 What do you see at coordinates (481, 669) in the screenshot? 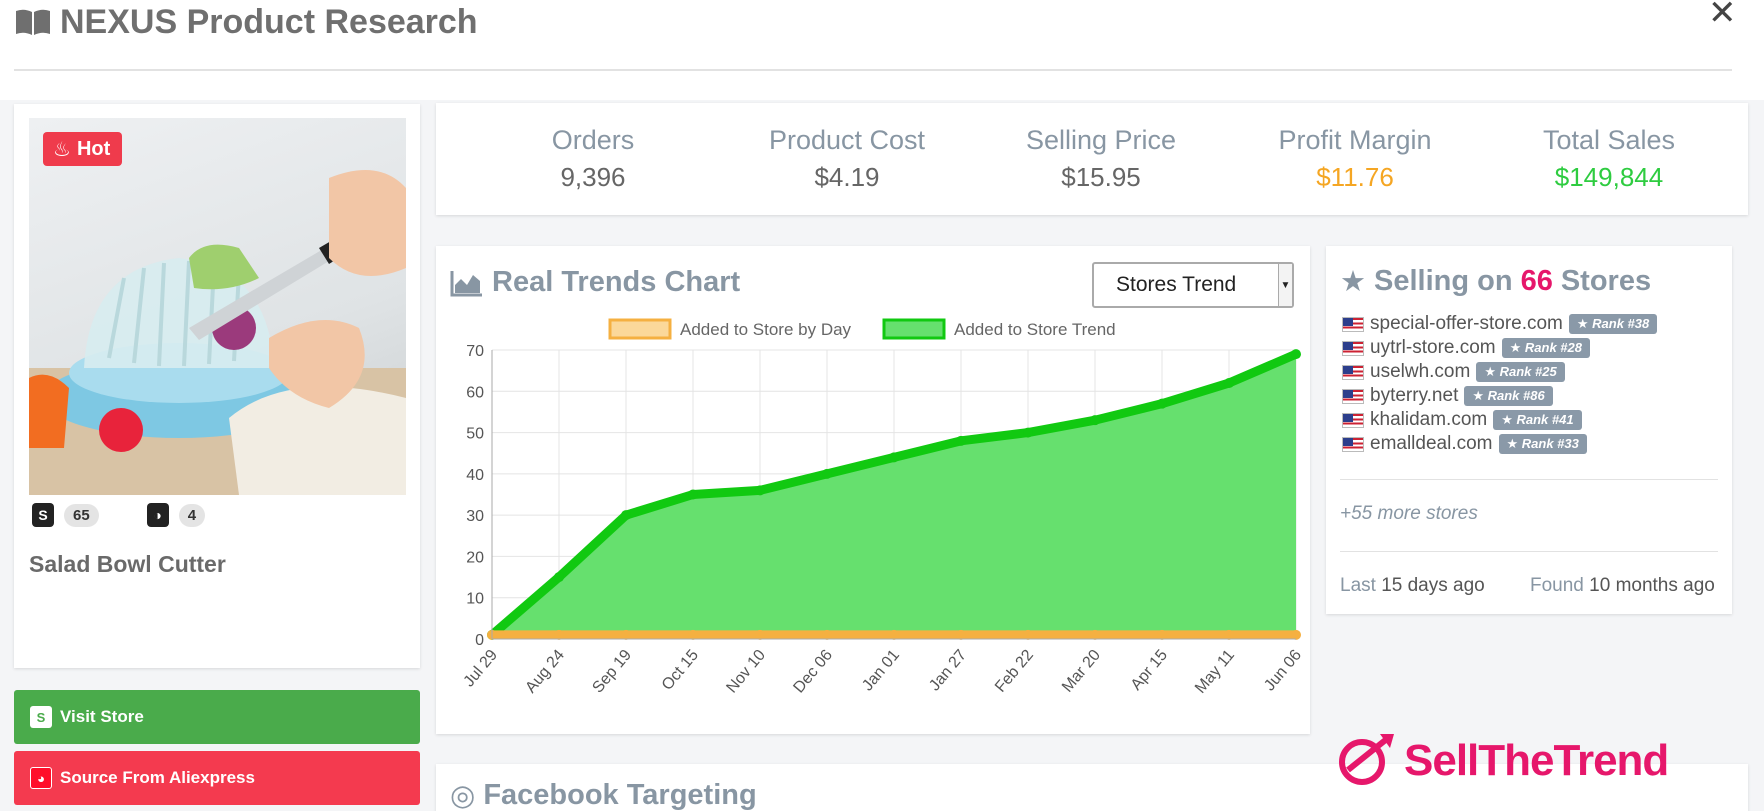
I see `x-tick-label: Jul 29` at bounding box center [481, 669].